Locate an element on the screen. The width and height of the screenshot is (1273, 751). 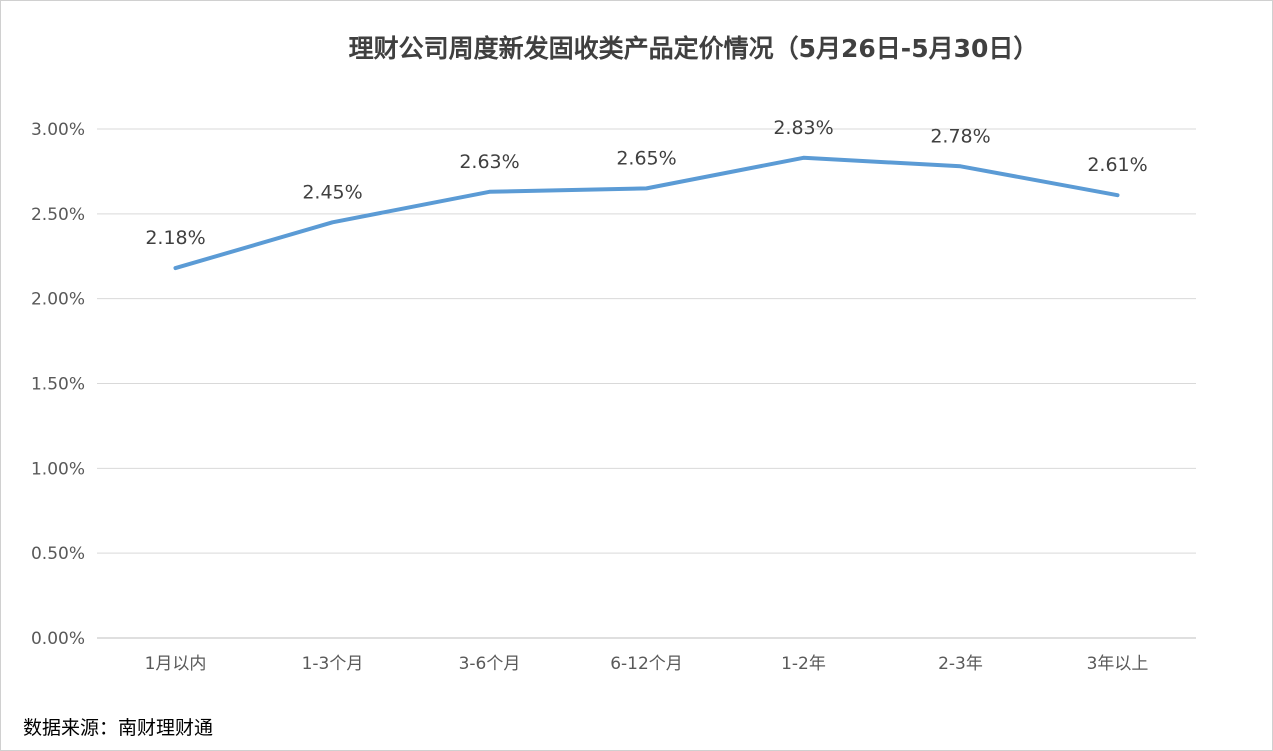
x-tick-label: 3-6个月 is located at coordinates (490, 664).